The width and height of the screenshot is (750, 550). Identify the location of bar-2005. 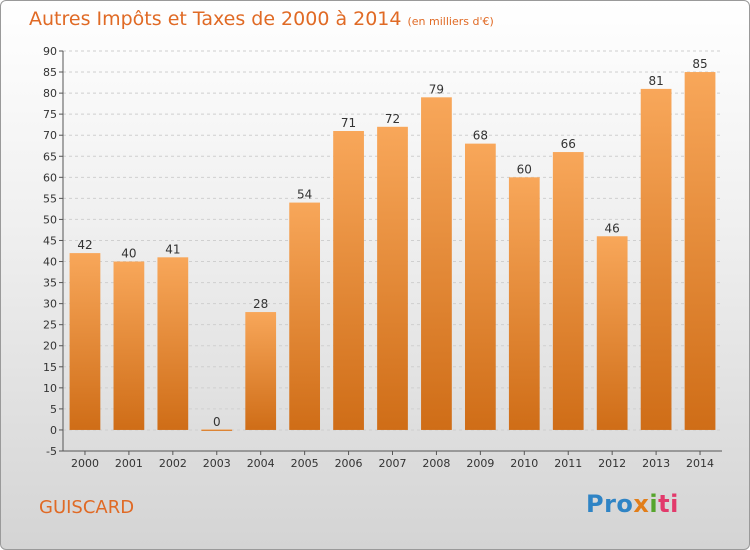
(305, 316).